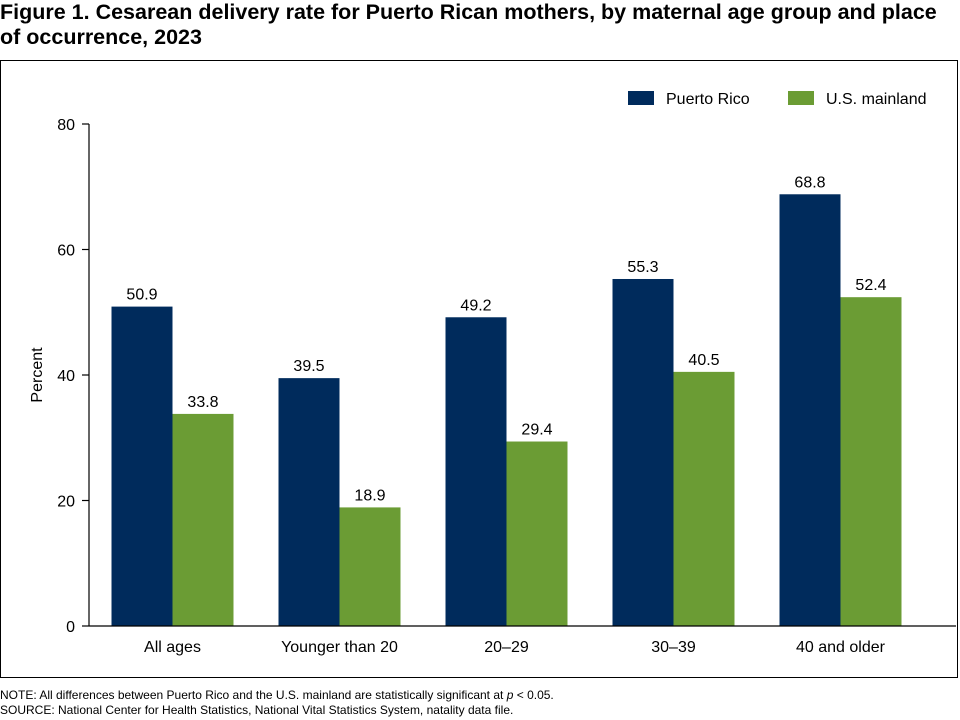 Image resolution: width=960 pixels, height=720 pixels. Describe the element at coordinates (37, 375) in the screenshot. I see `y-axis-title: Percent` at that location.